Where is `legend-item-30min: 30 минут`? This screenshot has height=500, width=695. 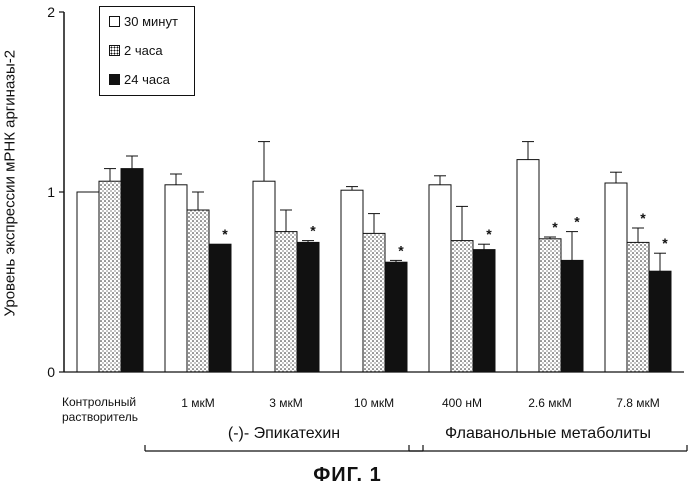
legend-item-30min: 30 минут is located at coordinates (143, 21).